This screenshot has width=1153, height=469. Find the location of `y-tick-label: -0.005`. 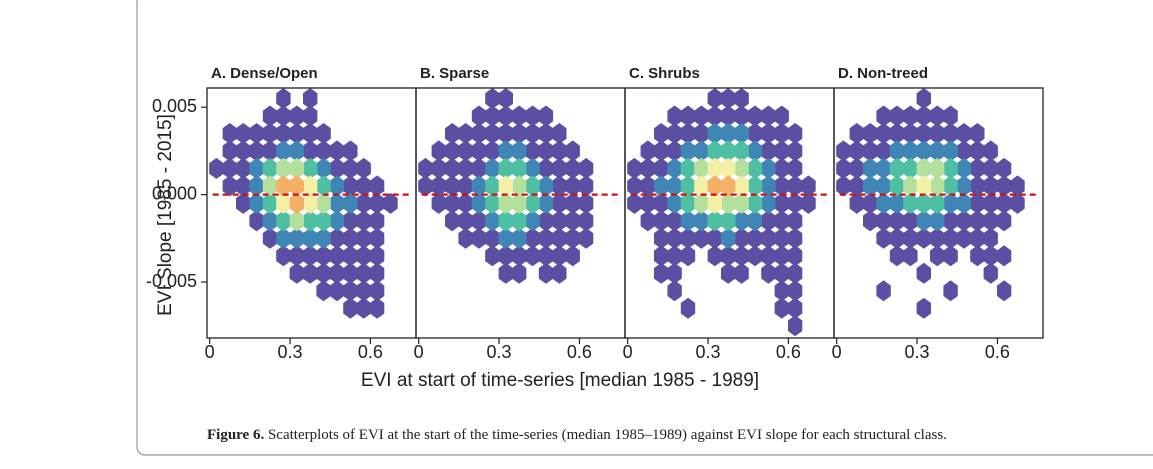

y-tick-label: -0.005 is located at coordinates (171, 281).